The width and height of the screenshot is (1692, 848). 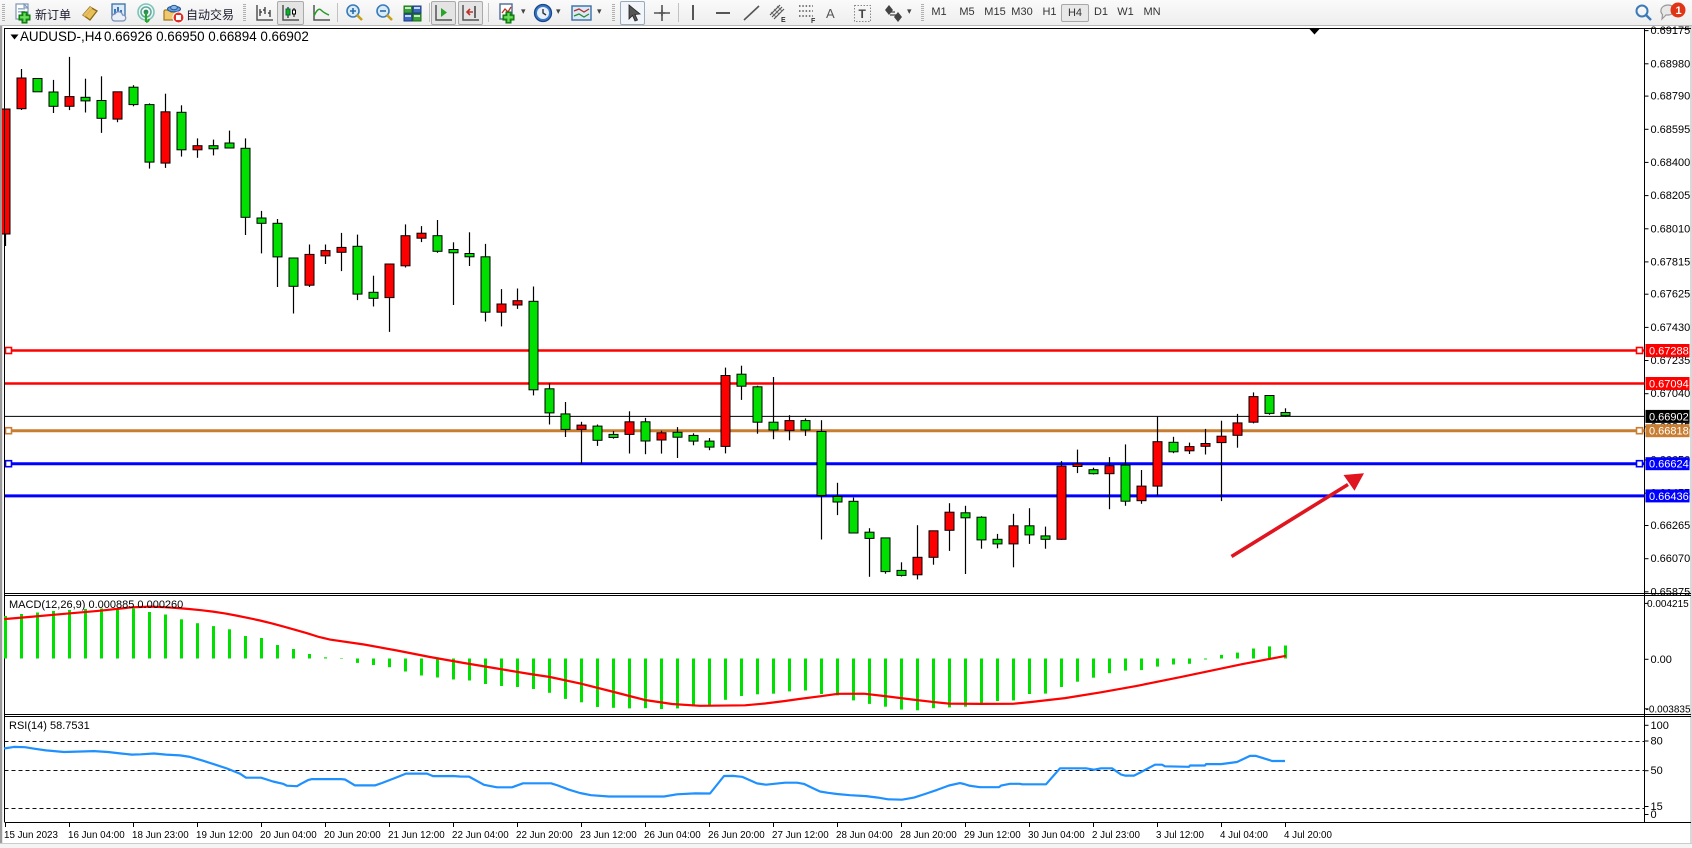 What do you see at coordinates (288, 835) in the screenshot?
I see `svg-text: 20 Jun 04:00` at bounding box center [288, 835].